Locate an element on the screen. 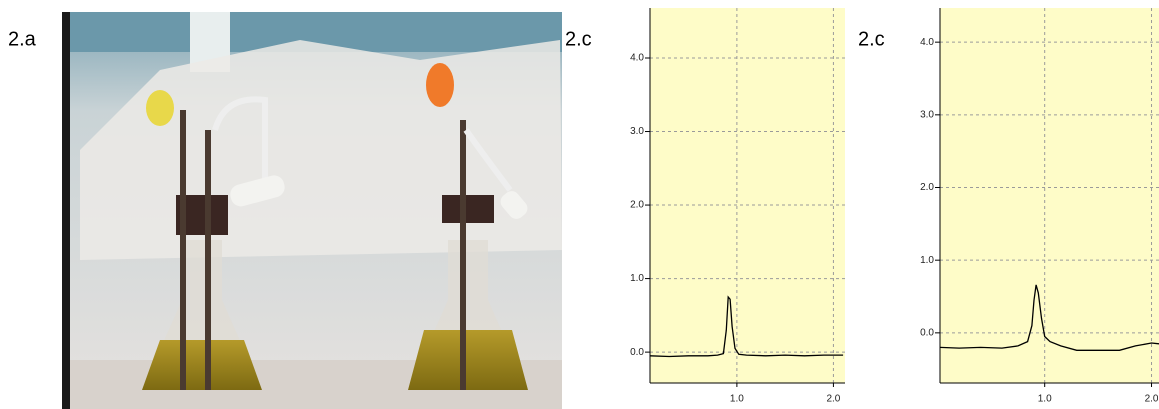 This screenshot has width=1159, height=409. panel-label: 2.a is located at coordinates (22, 39).